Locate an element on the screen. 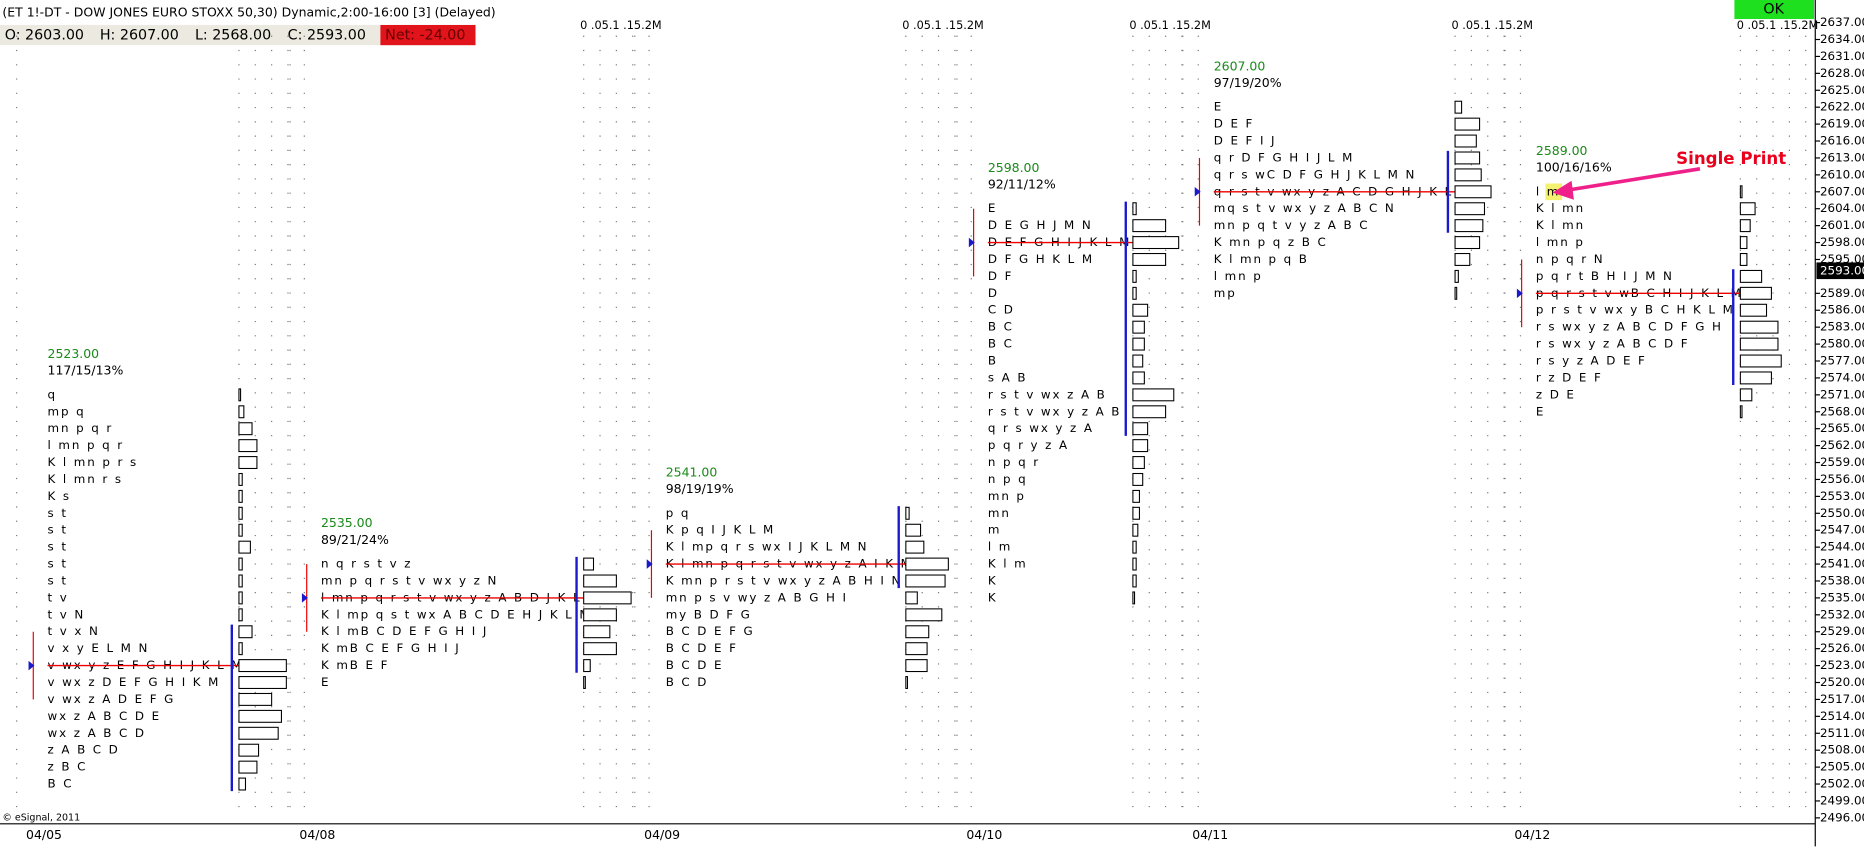  y-tick-label: 2565.00 is located at coordinates (1842, 428).